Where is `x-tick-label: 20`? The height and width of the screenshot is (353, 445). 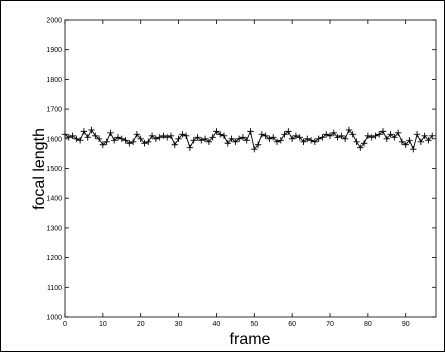
x-tick-label: 20 is located at coordinates (141, 324).